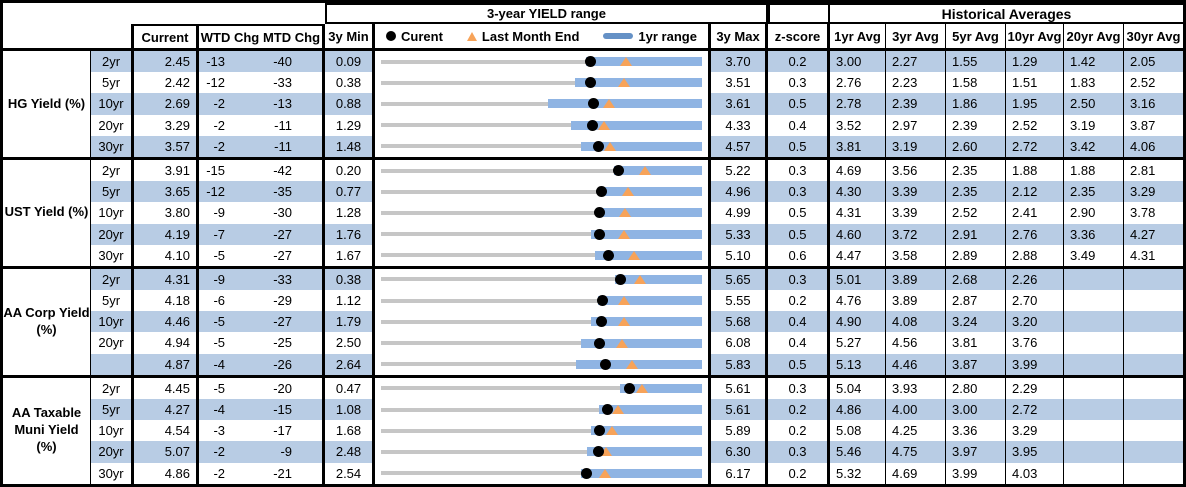  I want to click on max-3y-cell: 5.61, so click(739, 410).